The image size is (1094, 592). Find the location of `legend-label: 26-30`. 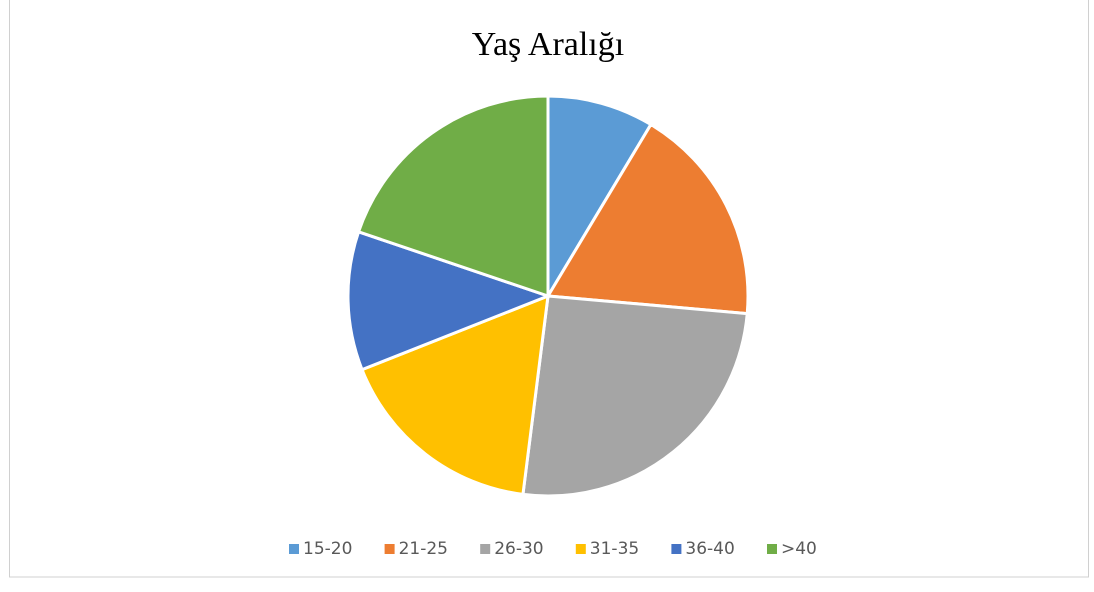

legend-label: 26-30 is located at coordinates (518, 549).